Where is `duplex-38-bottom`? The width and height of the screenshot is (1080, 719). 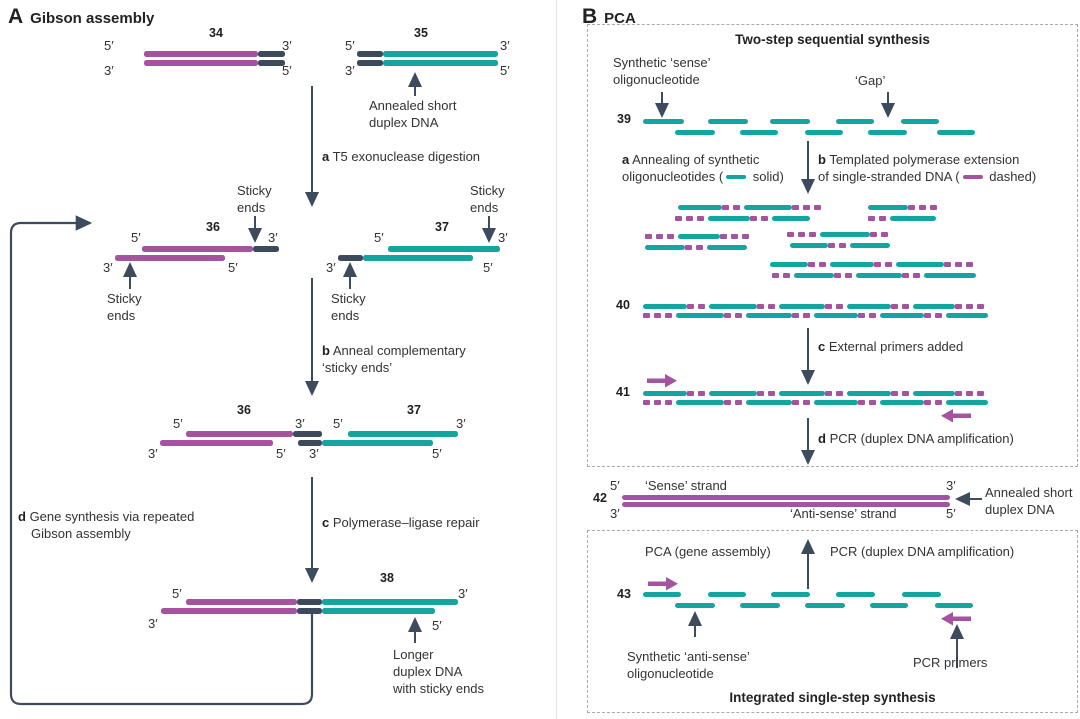
duplex-38-bottom is located at coordinates (298, 611).